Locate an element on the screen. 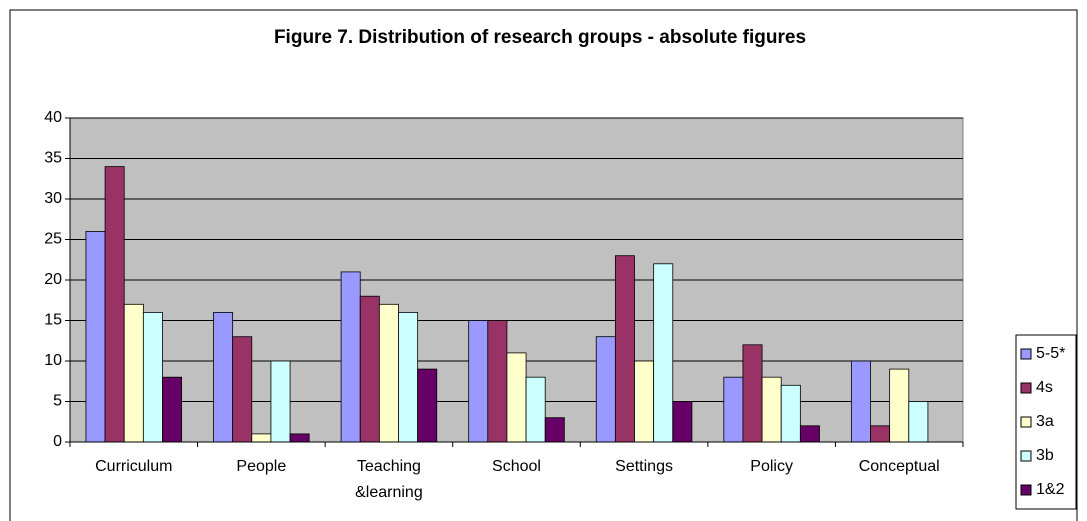  y-tick-label: 5 is located at coordinates (57, 401).